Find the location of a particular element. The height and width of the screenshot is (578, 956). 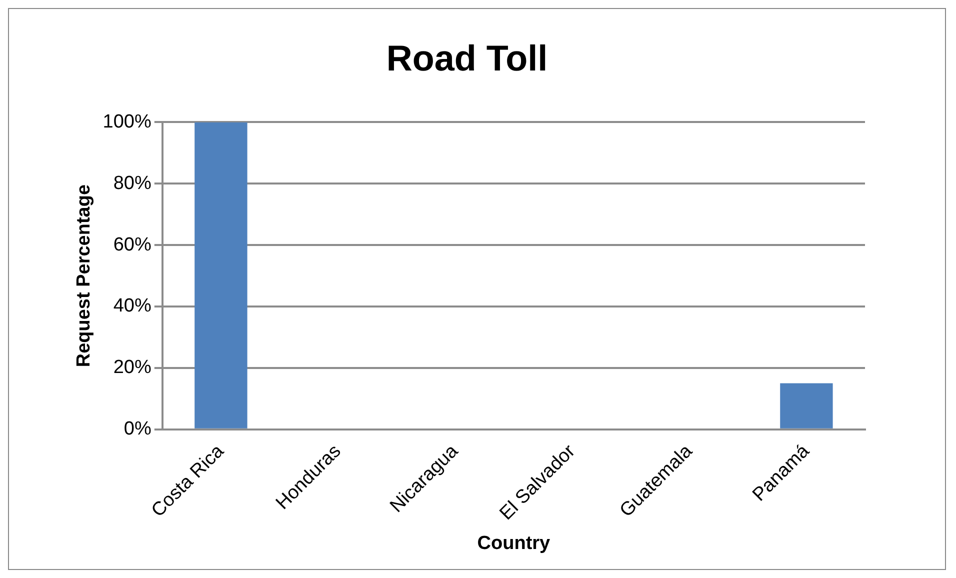

y-tick-label: 100% is located at coordinates (127, 121).